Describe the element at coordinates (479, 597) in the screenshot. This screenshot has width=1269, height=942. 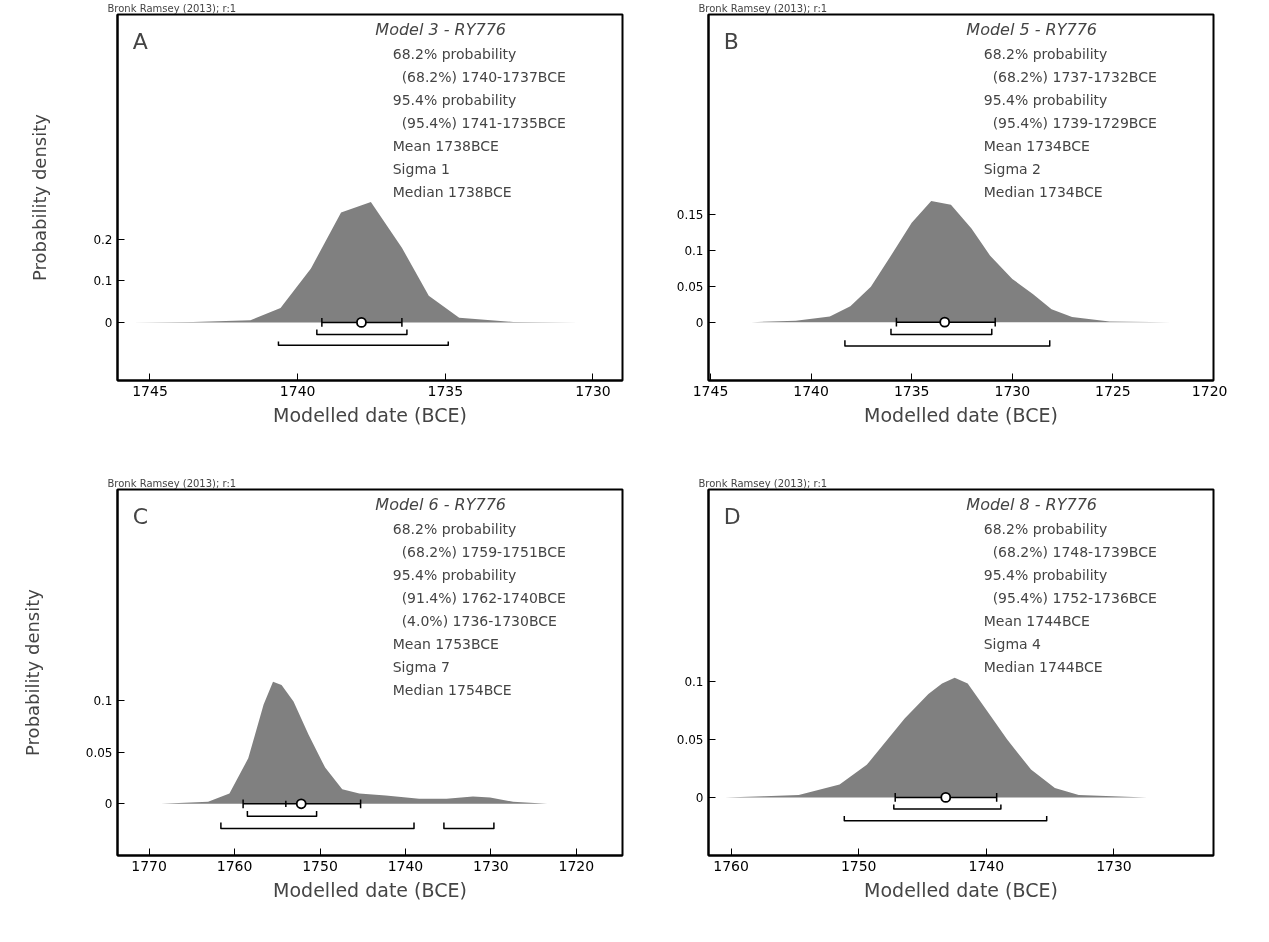
I see `annotation: (91.4%) 1762-1740BCE` at that location.